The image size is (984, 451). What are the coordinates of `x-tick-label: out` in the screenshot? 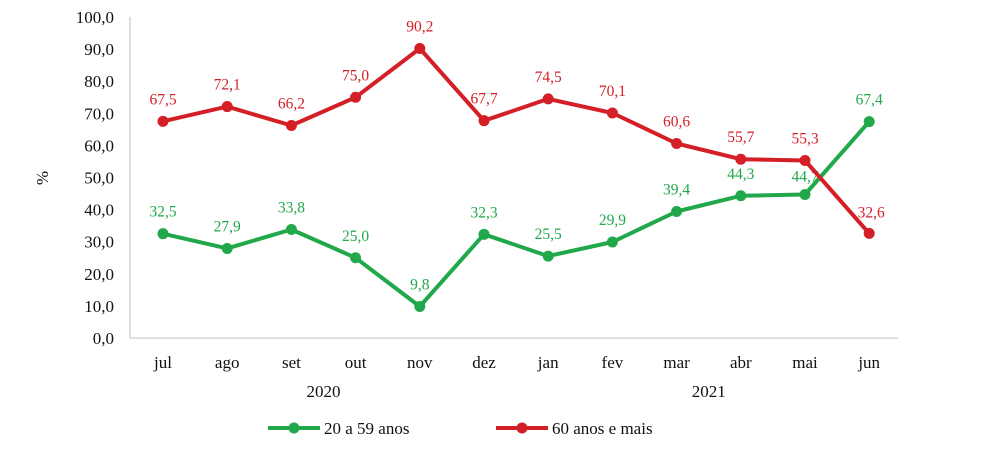 It's located at (356, 362).